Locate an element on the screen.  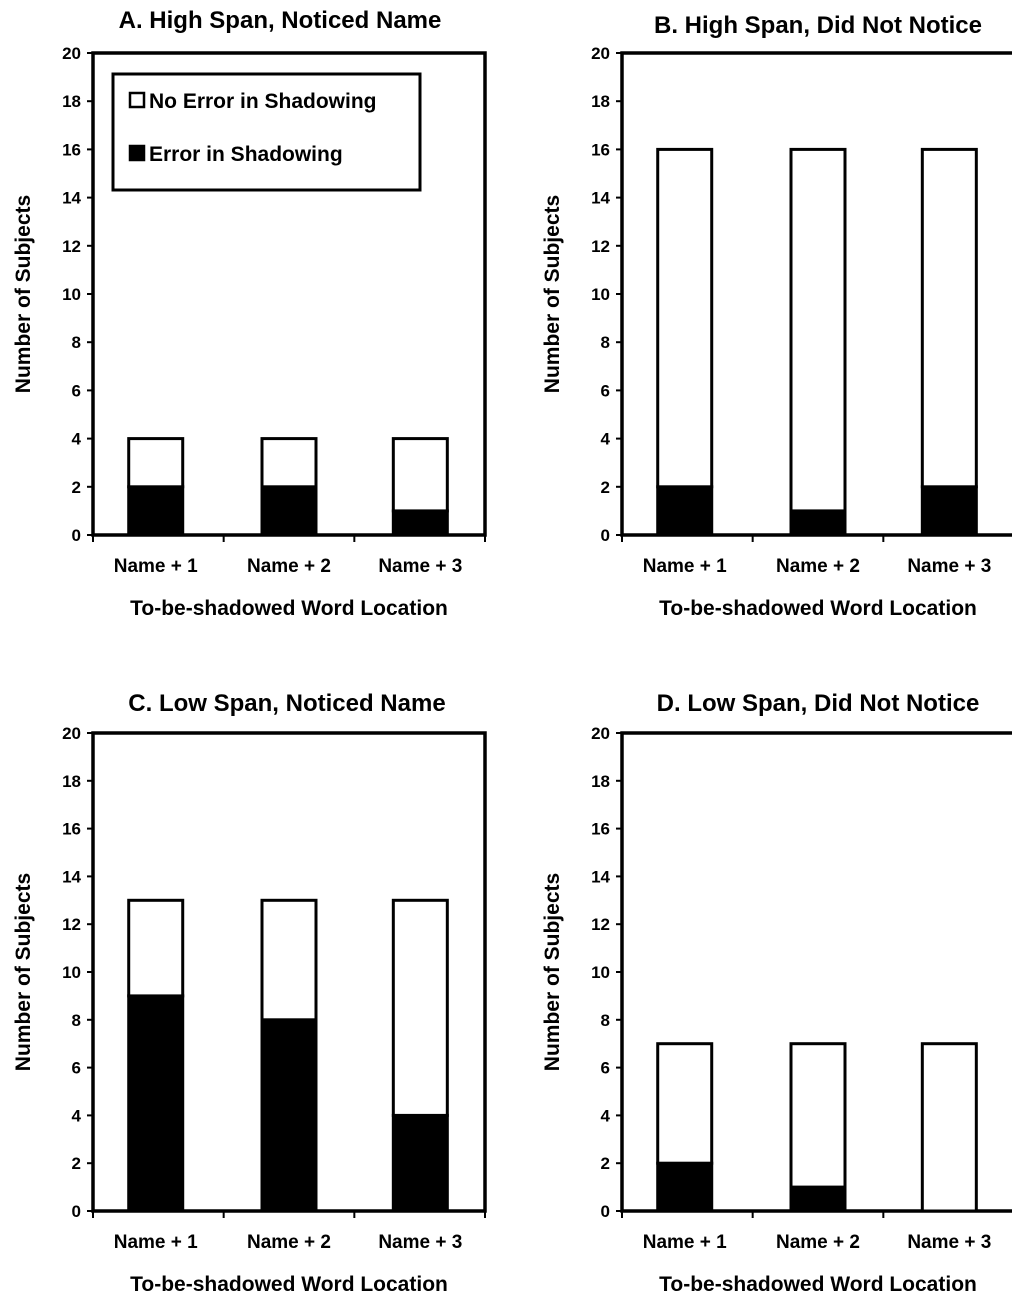
chart-title: C. Low Span, Noticed Name is located at coordinates (286, 703).